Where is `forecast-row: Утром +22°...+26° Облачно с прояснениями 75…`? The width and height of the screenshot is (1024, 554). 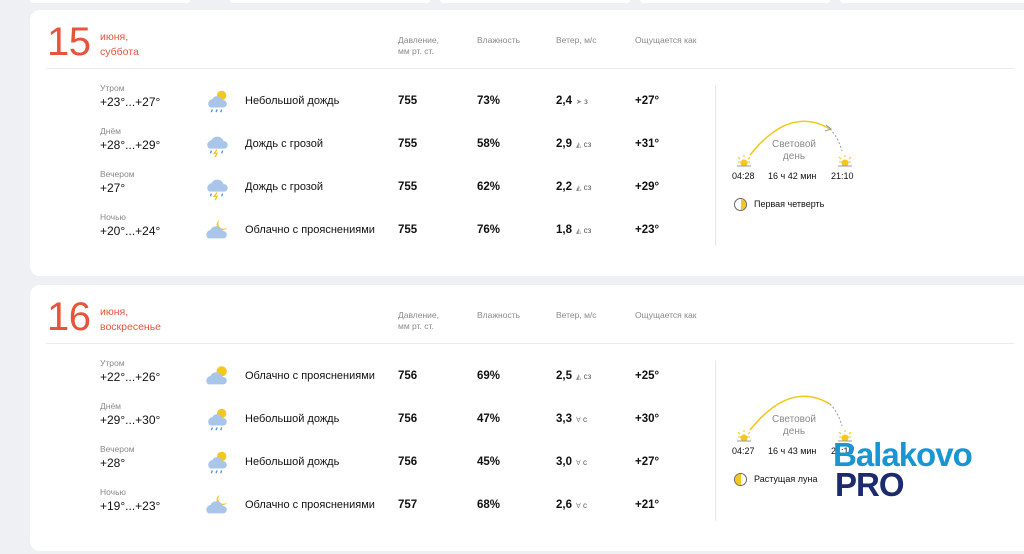
forecast-row: Утром +22°...+26° Облачно с прояснениями 75… is located at coordinates (370, 378).